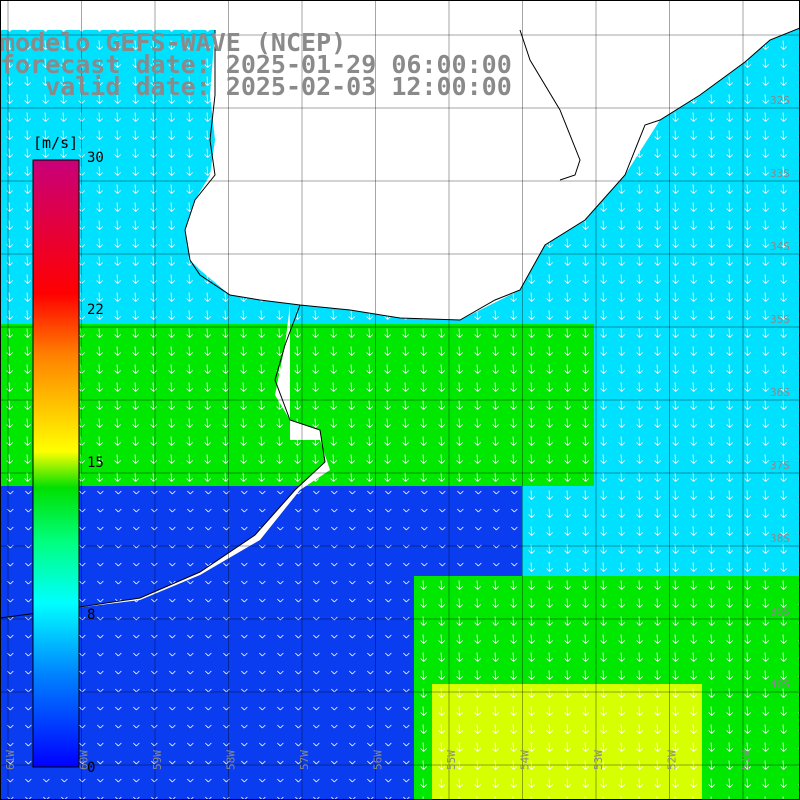 The height and width of the screenshot is (800, 800). Describe the element at coordinates (56, 463) in the screenshot. I see `colorbar-gradient` at that location.